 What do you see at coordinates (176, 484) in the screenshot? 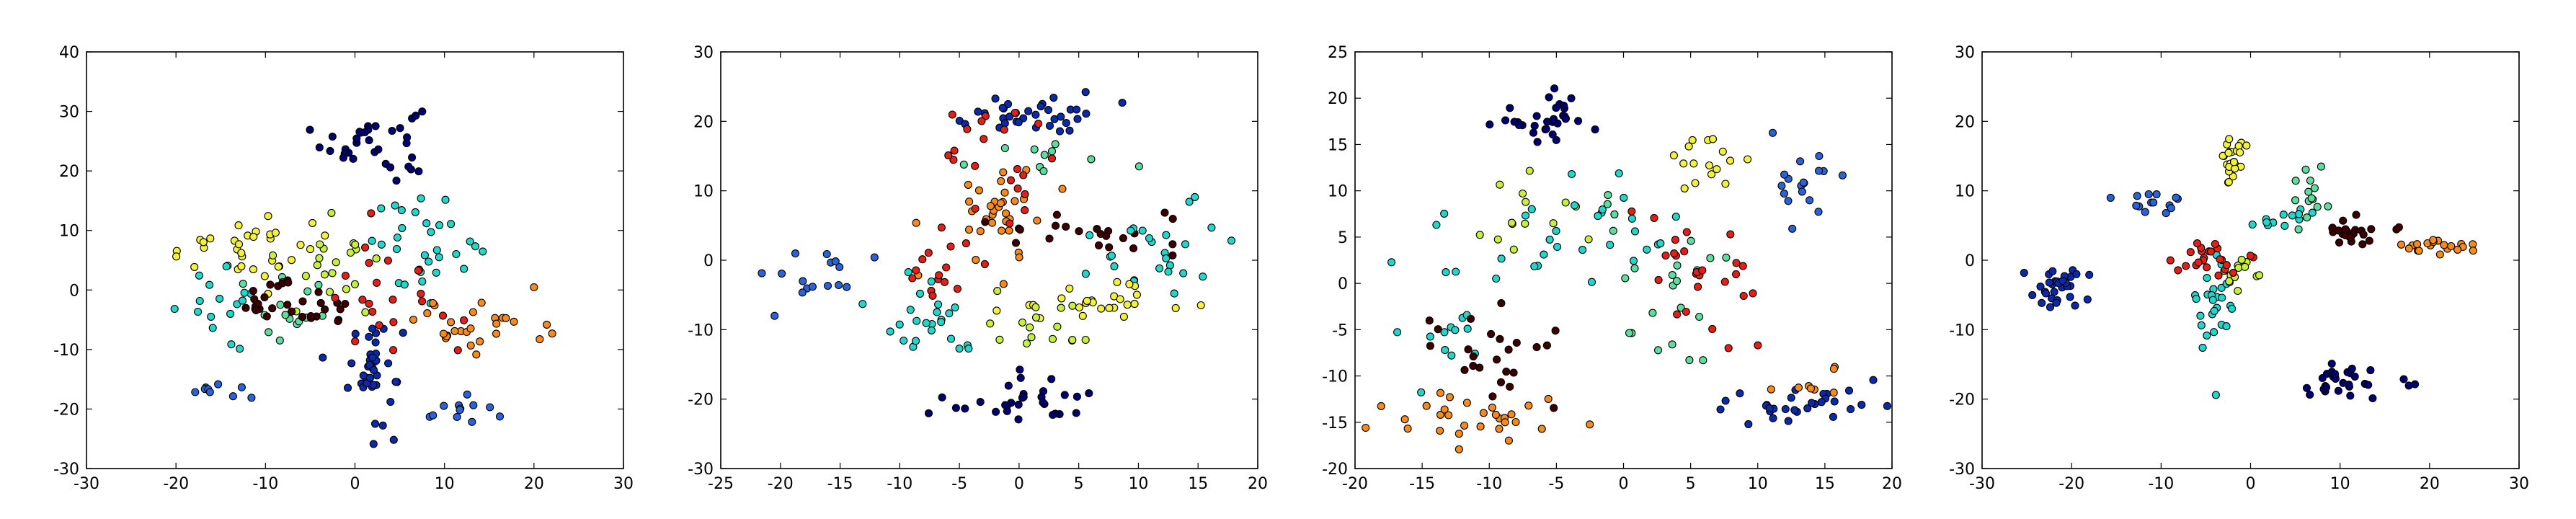
I see `x-tick-label: -20` at bounding box center [176, 484].